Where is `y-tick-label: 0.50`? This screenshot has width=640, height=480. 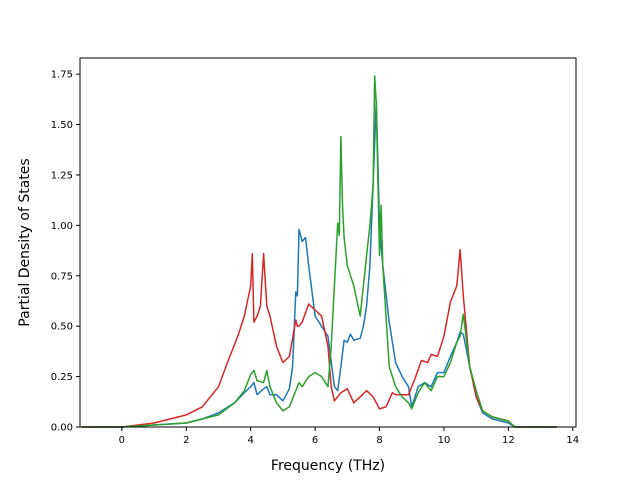
y-tick-label: 0.50 is located at coordinates (62, 327).